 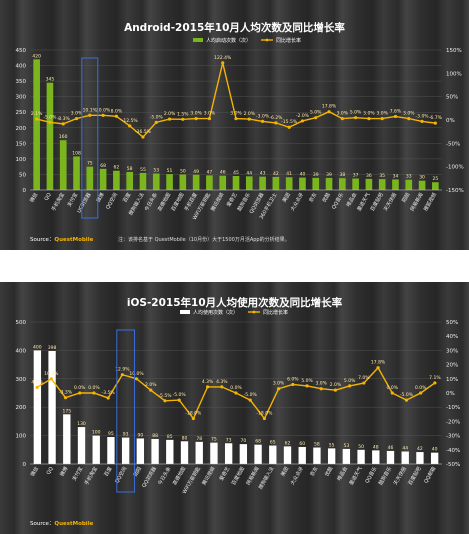 What do you see at coordinates (288, 443) in the screenshot?
I see `bar-value-label: 62` at bounding box center [288, 443].